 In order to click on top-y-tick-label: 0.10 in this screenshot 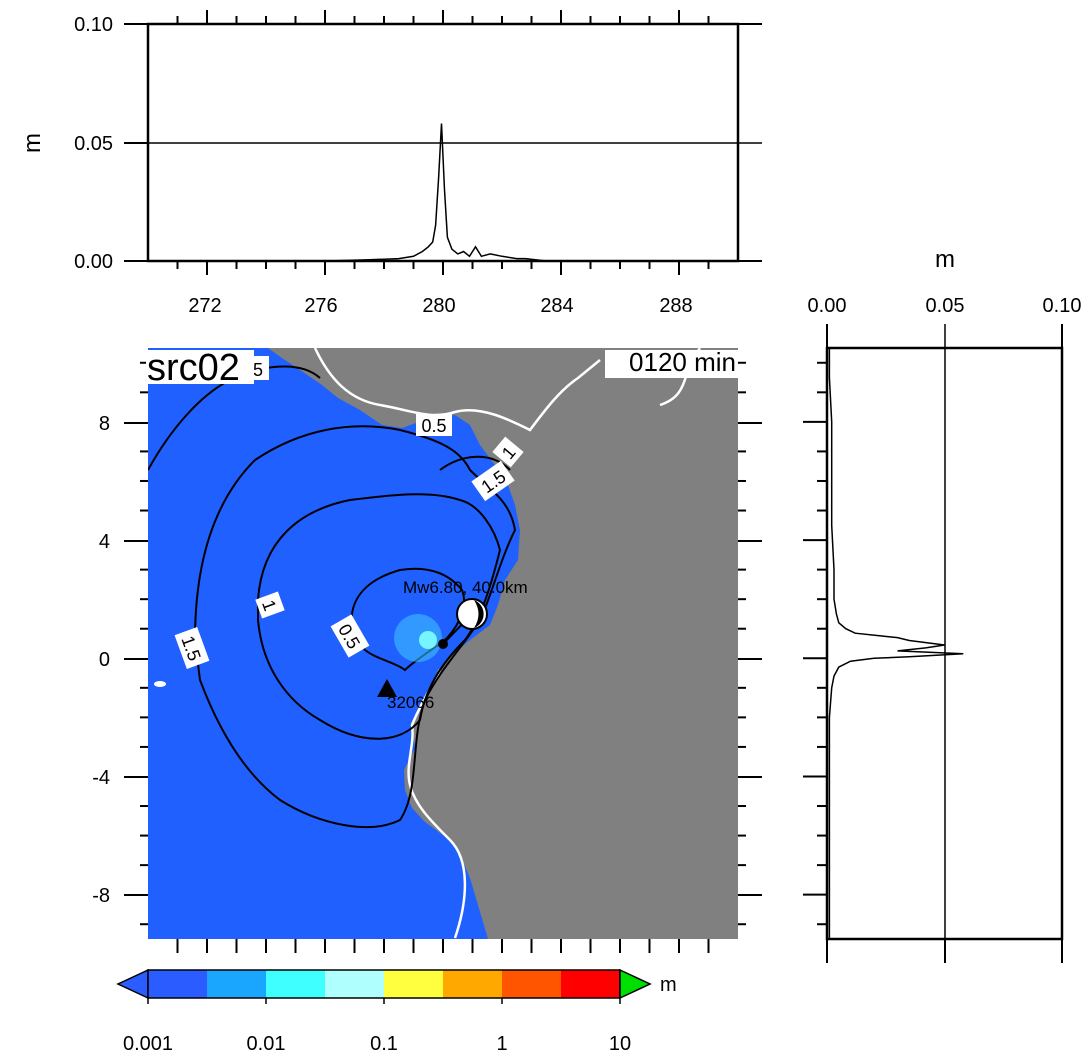, I will do `click(93, 25)`.